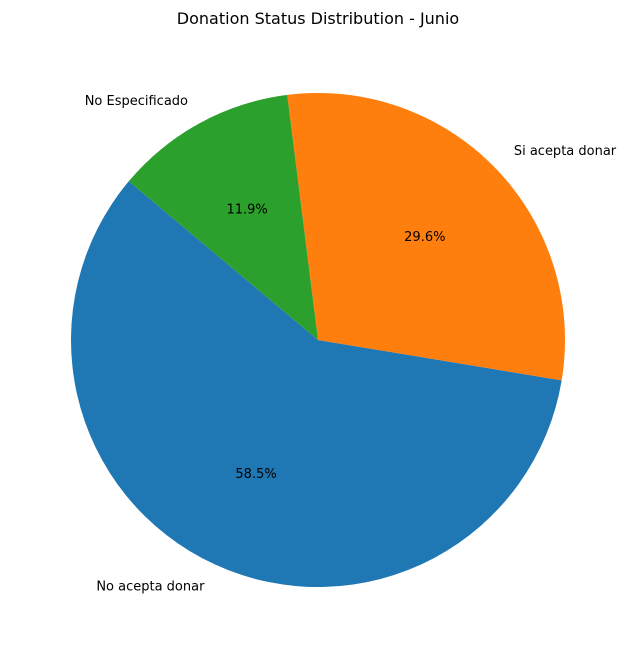  What do you see at coordinates (318, 18) in the screenshot?
I see `chart-title: Donation Status Distribution - Junio` at bounding box center [318, 18].